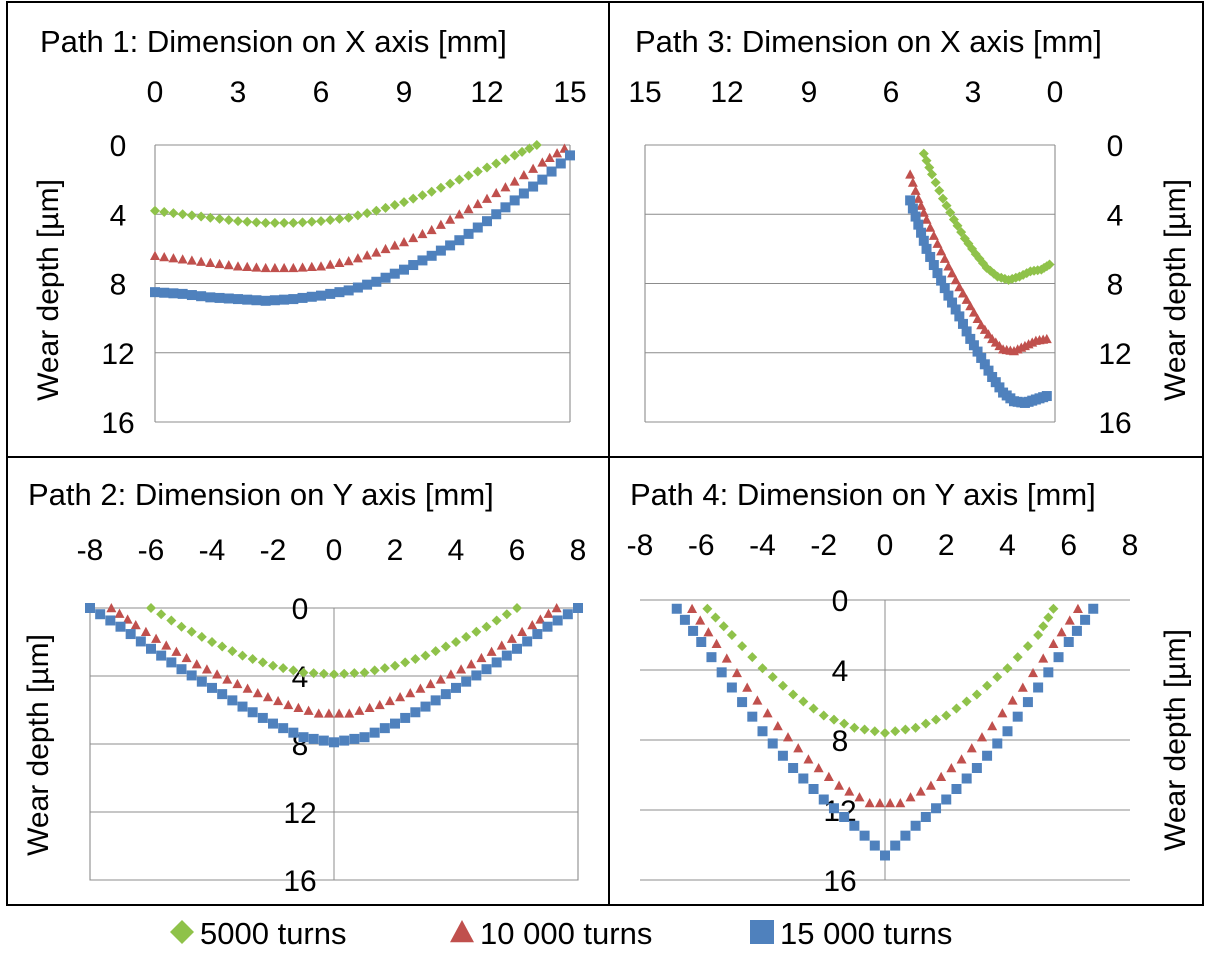  Describe the element at coordinates (885, 545) in the screenshot. I see `x-tick-label: 0` at that location.